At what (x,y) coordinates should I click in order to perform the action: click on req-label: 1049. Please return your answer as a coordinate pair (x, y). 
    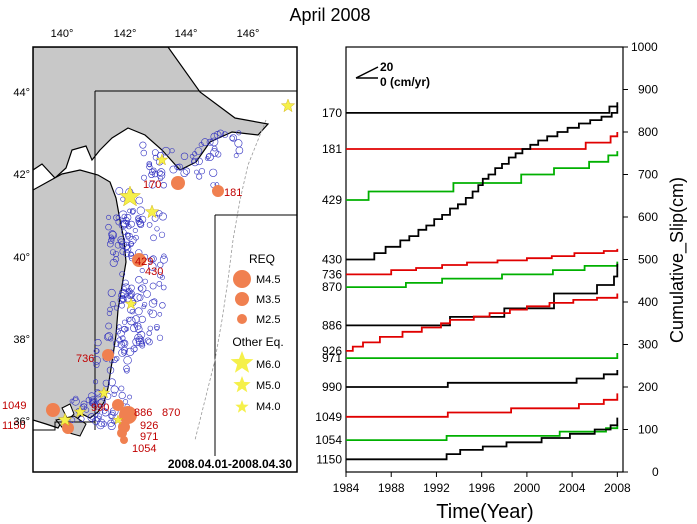
    Looking at the image, I should click on (14, 406).